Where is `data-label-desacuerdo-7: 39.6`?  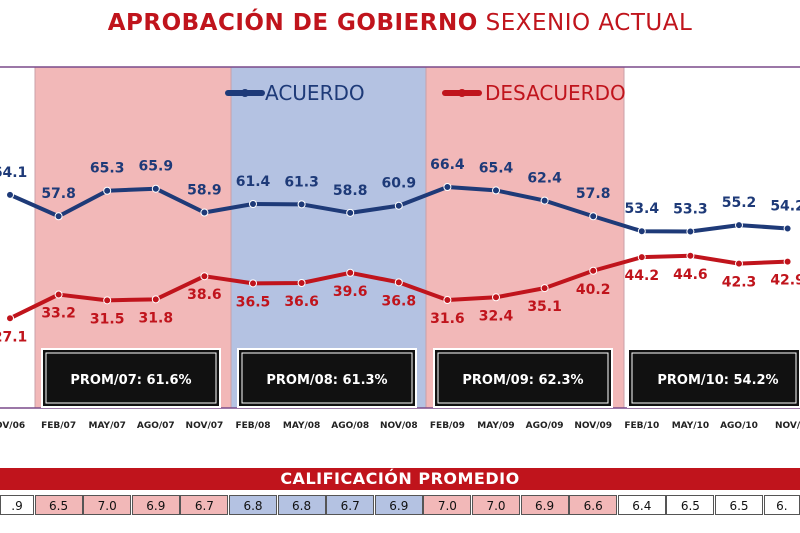 data-label-desacuerdo-7: 39.6 is located at coordinates (350, 292).